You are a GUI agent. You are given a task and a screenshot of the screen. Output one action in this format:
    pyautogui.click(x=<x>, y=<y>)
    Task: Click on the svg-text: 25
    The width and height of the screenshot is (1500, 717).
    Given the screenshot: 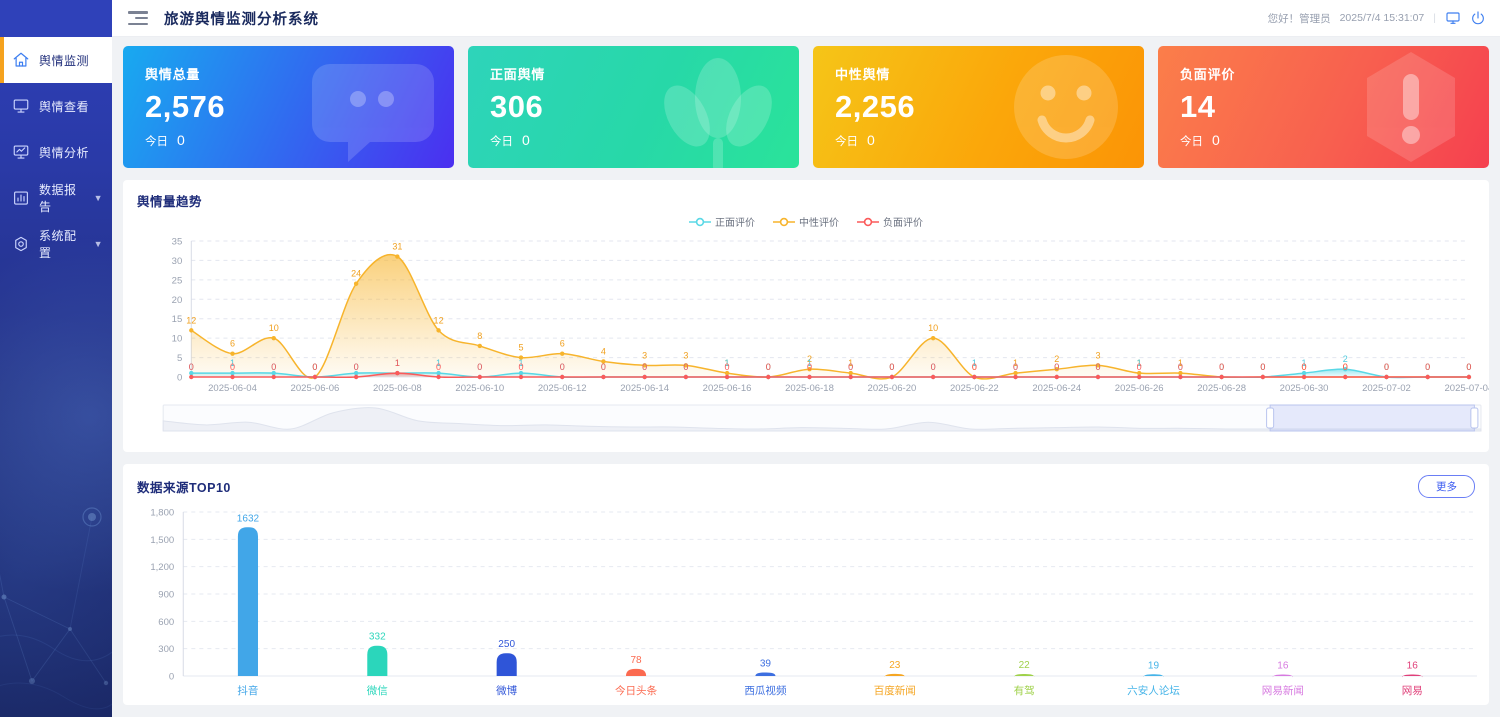 What is the action you would take?
    pyautogui.click(x=177, y=280)
    